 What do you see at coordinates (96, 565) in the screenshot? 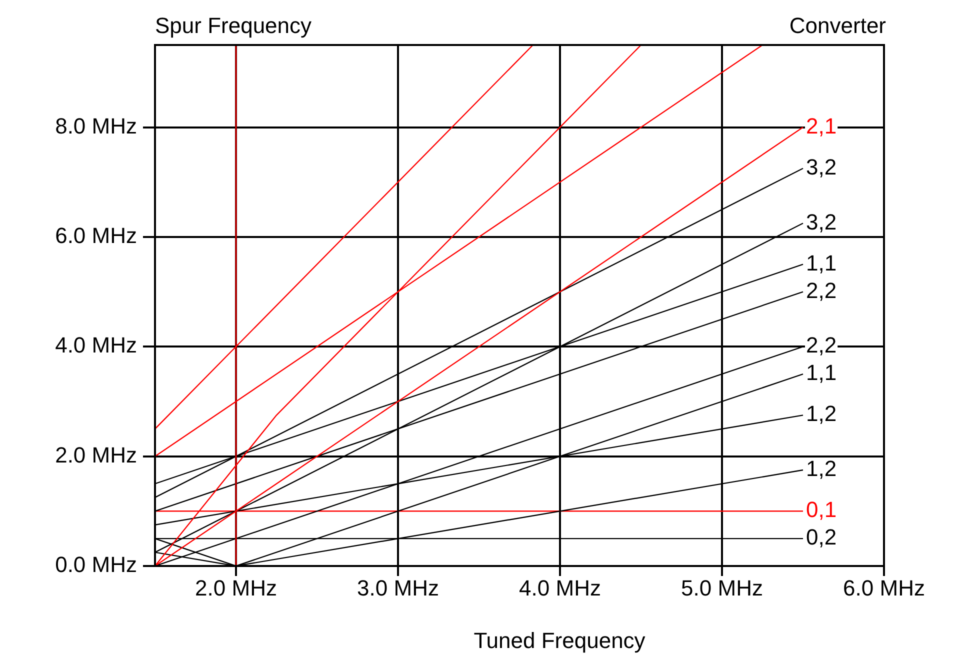
I see `y-tick-label: 0.0 MHz` at bounding box center [96, 565].